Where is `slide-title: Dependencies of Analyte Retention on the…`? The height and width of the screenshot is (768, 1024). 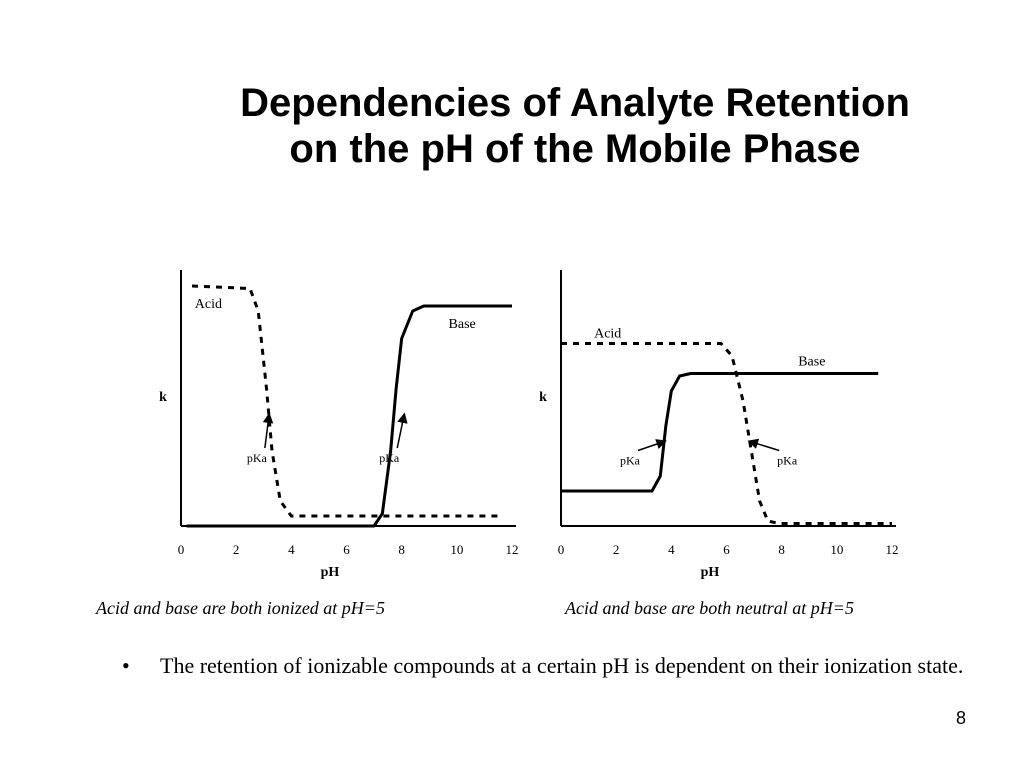
slide-title: Dependencies of Analyte Retention on the… is located at coordinates (575, 126).